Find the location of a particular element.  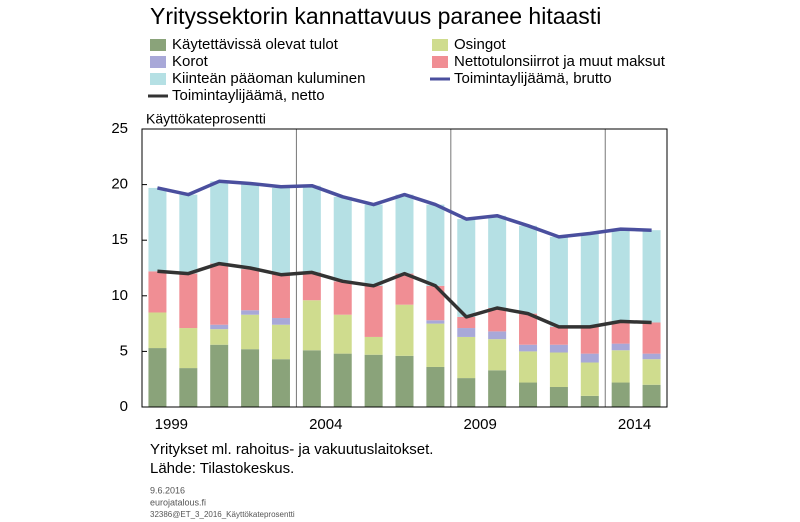

x-tick-label: 2004 is located at coordinates (325, 424).